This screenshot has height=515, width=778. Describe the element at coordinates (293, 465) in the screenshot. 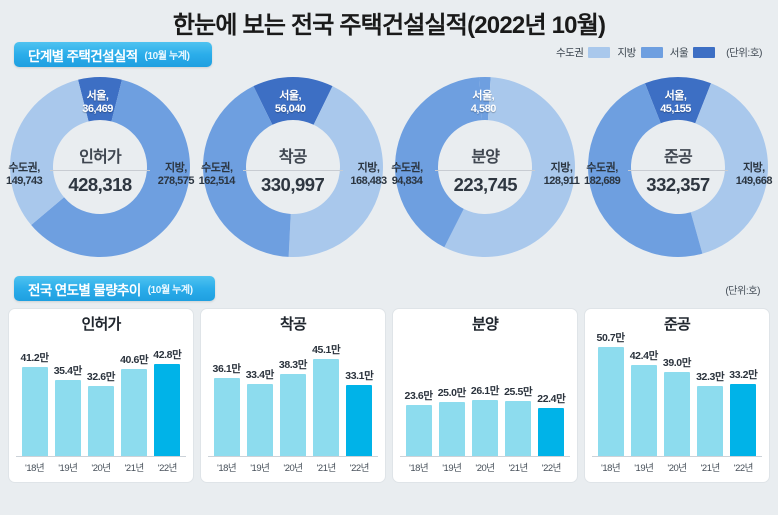

I see `bar-axis-starts: '18년 '19년 '20년 '21년 '22년` at that location.